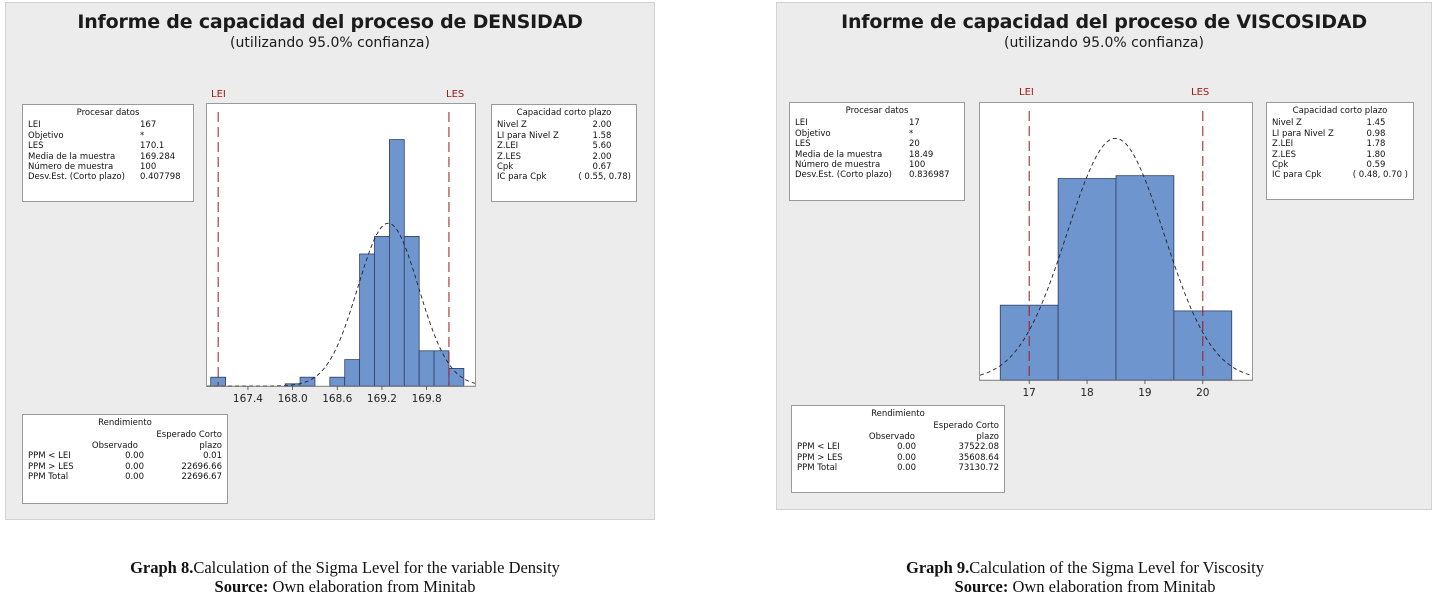 This screenshot has width=1438, height=605. Describe the element at coordinates (554, 135) in the screenshot. I see `capability-row: LI para Nivel Z 1.58` at that location.